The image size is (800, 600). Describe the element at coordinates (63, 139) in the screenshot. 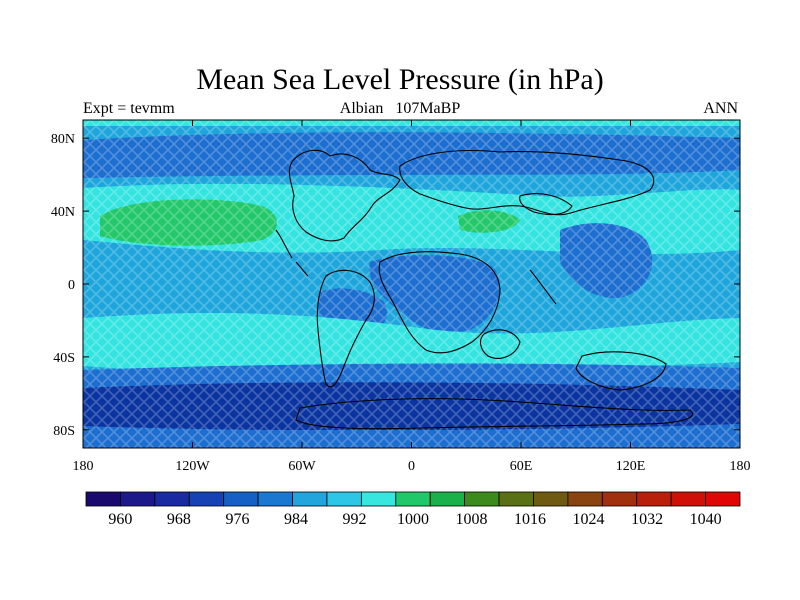

I see `lat-tick-label: 80N` at that location.